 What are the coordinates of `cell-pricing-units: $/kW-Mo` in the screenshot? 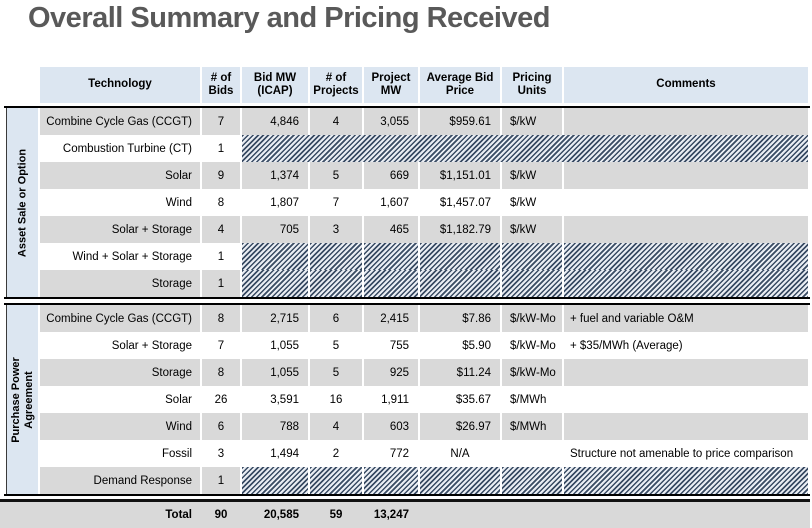 It's located at (532, 318).